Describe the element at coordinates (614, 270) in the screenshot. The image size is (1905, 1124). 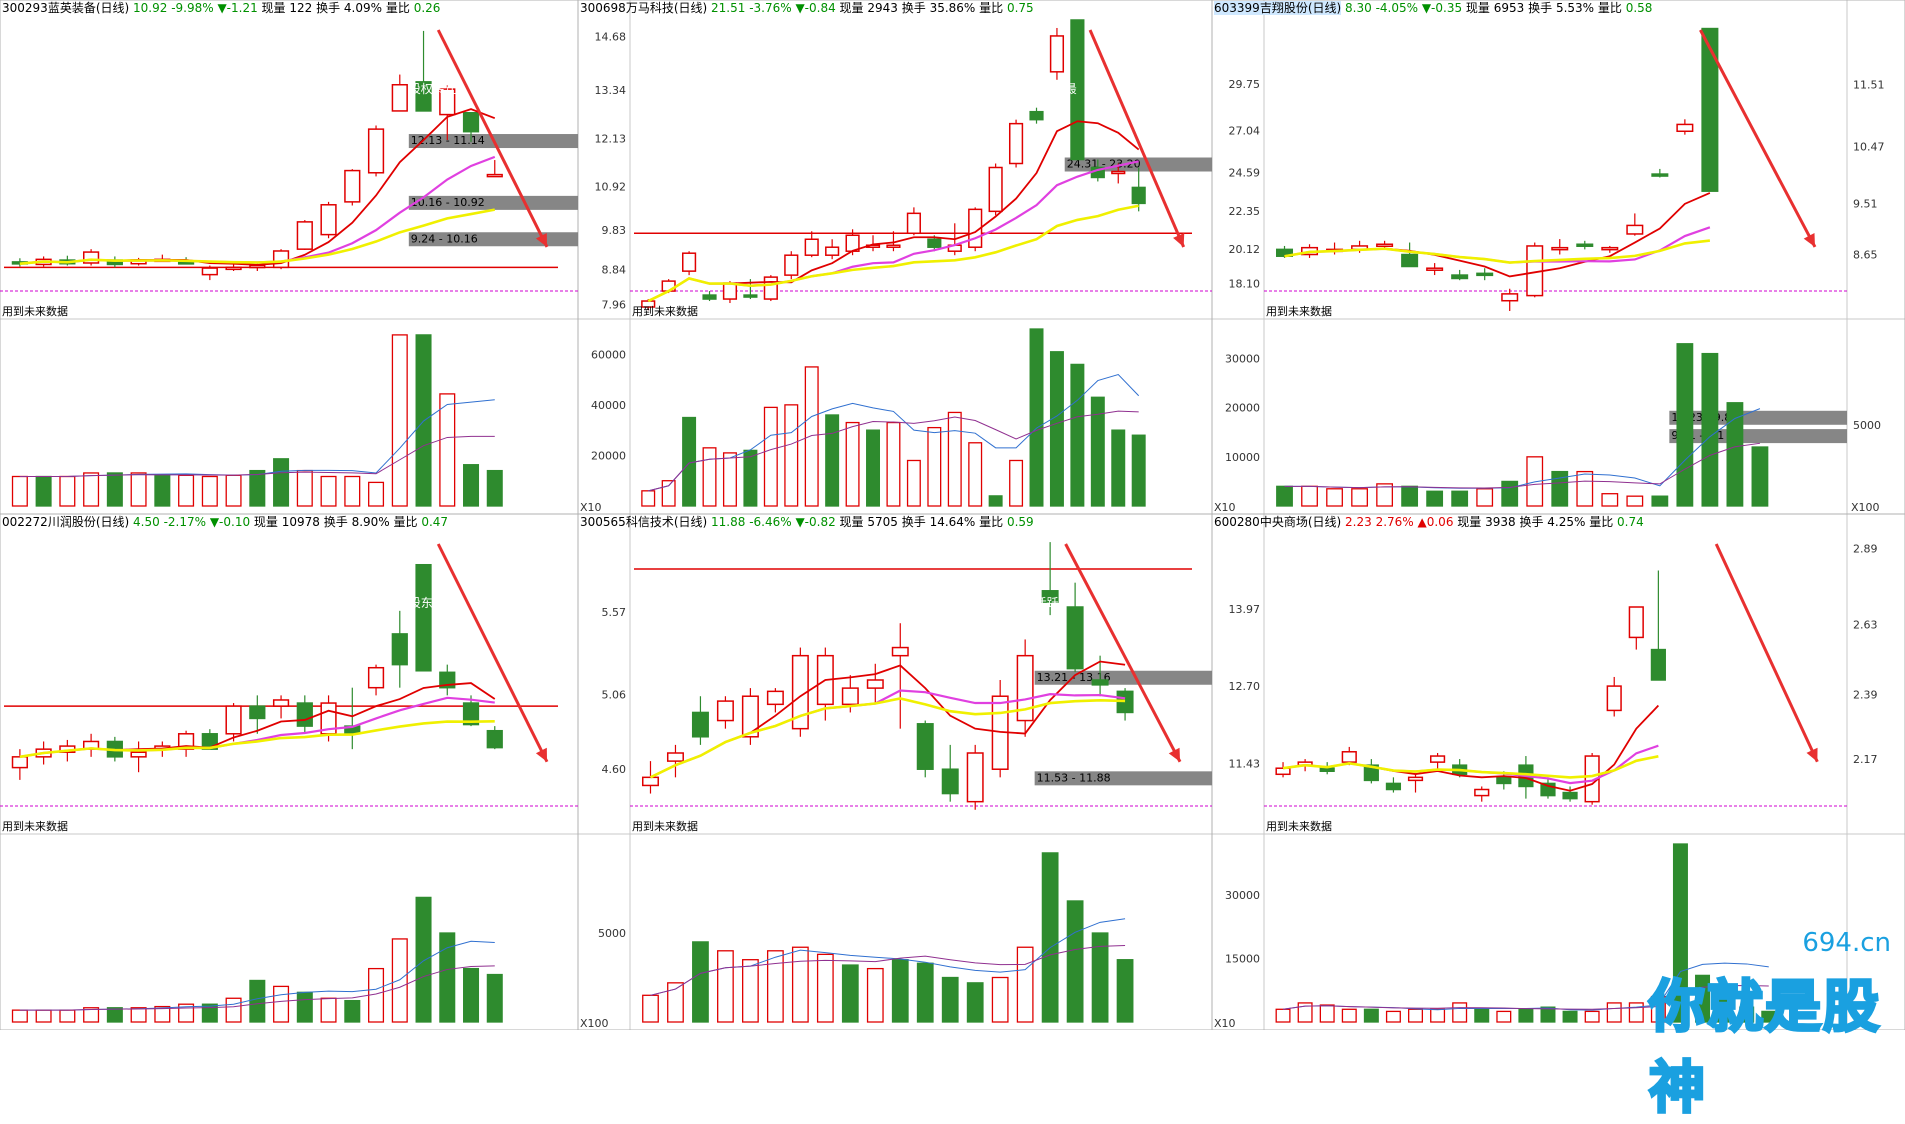
I see `y-tick-label: 8.84` at that location.